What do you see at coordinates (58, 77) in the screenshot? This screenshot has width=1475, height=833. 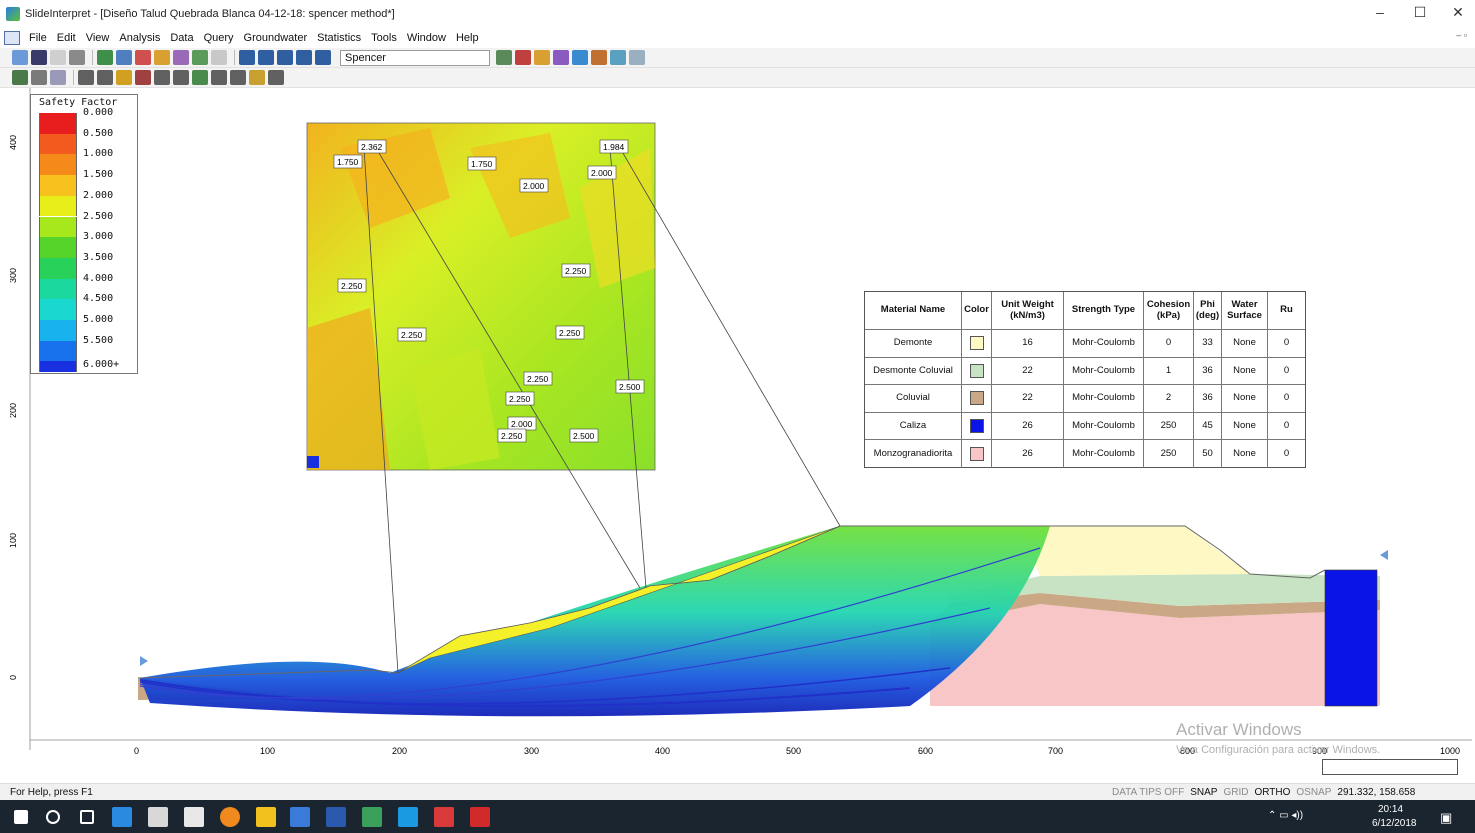 I see `table-icon` at bounding box center [58, 77].